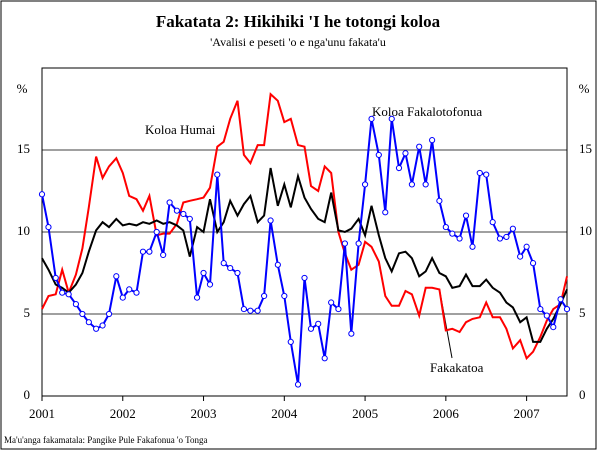 This screenshot has width=597, height=450. I want to click on y2-axis-unit: %, so click(584, 88).